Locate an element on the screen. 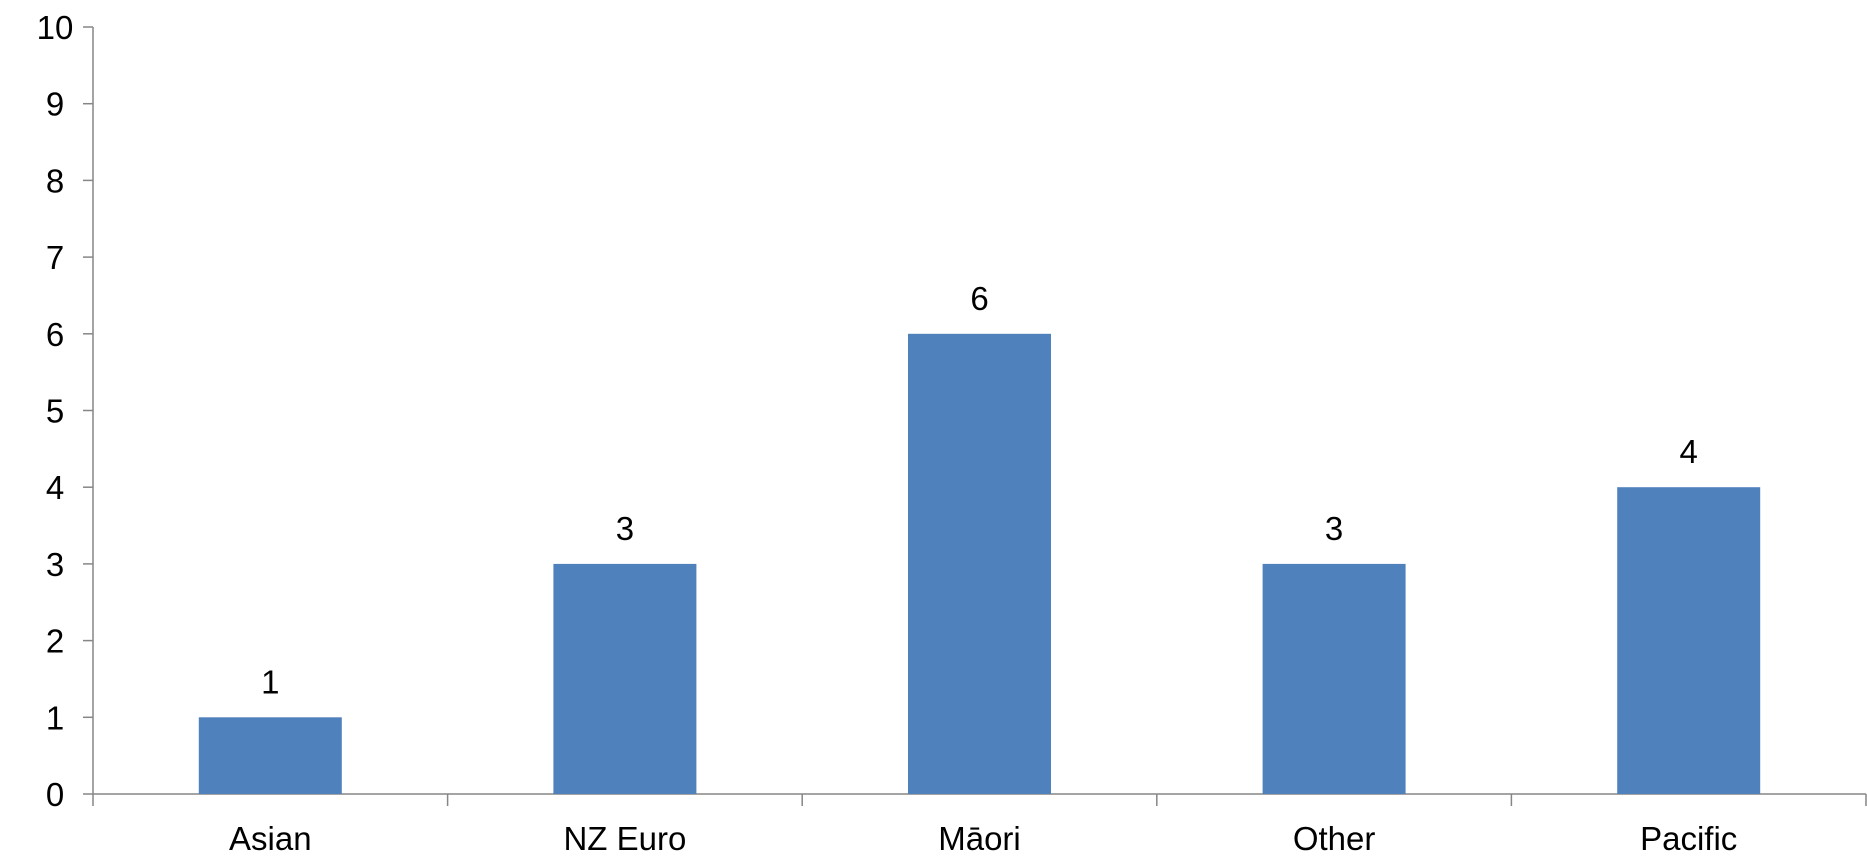 The height and width of the screenshot is (867, 1867). y-tick-label: 9 is located at coordinates (55, 104).